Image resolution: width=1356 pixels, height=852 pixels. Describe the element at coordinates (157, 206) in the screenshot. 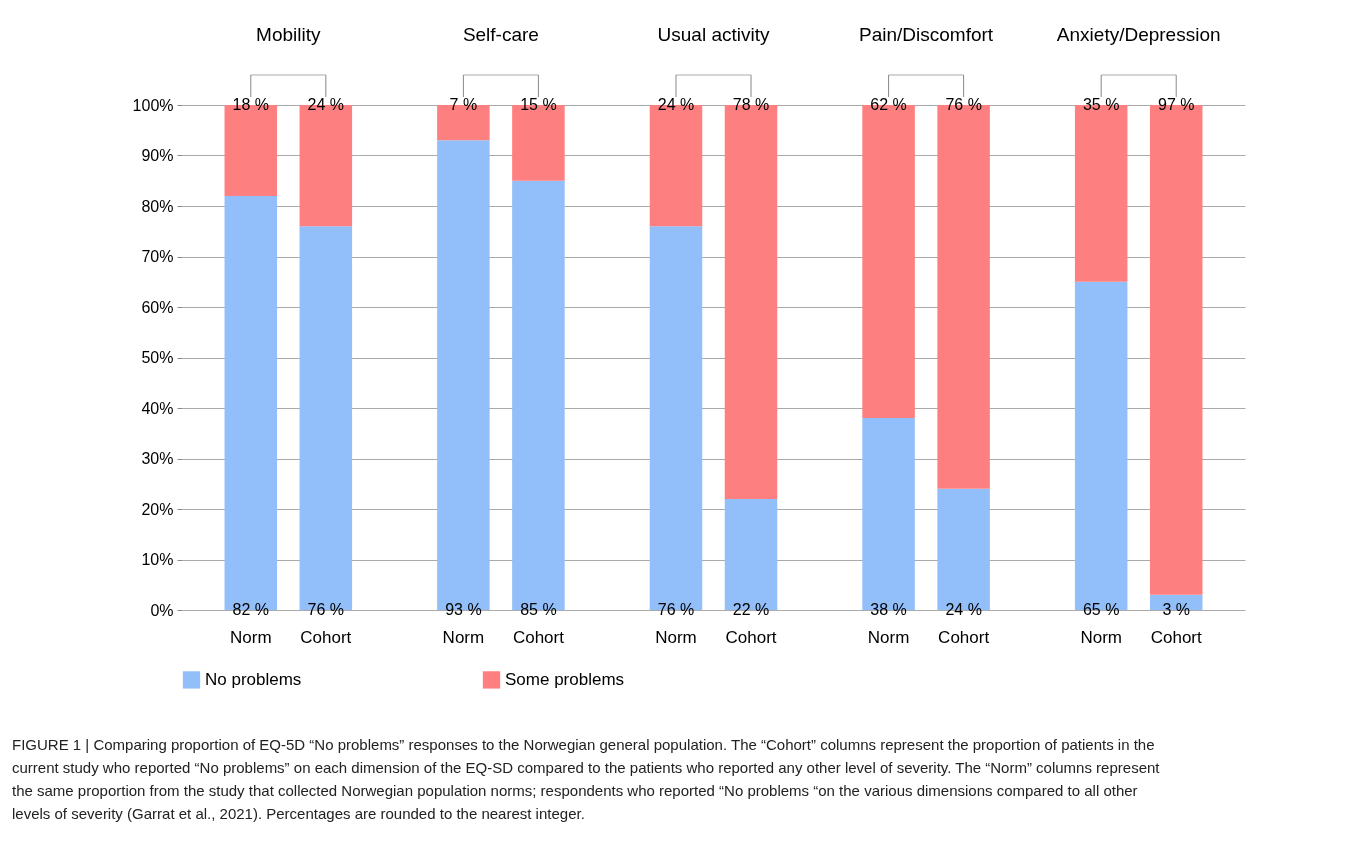

I see `y-tick-label: 80%` at that location.